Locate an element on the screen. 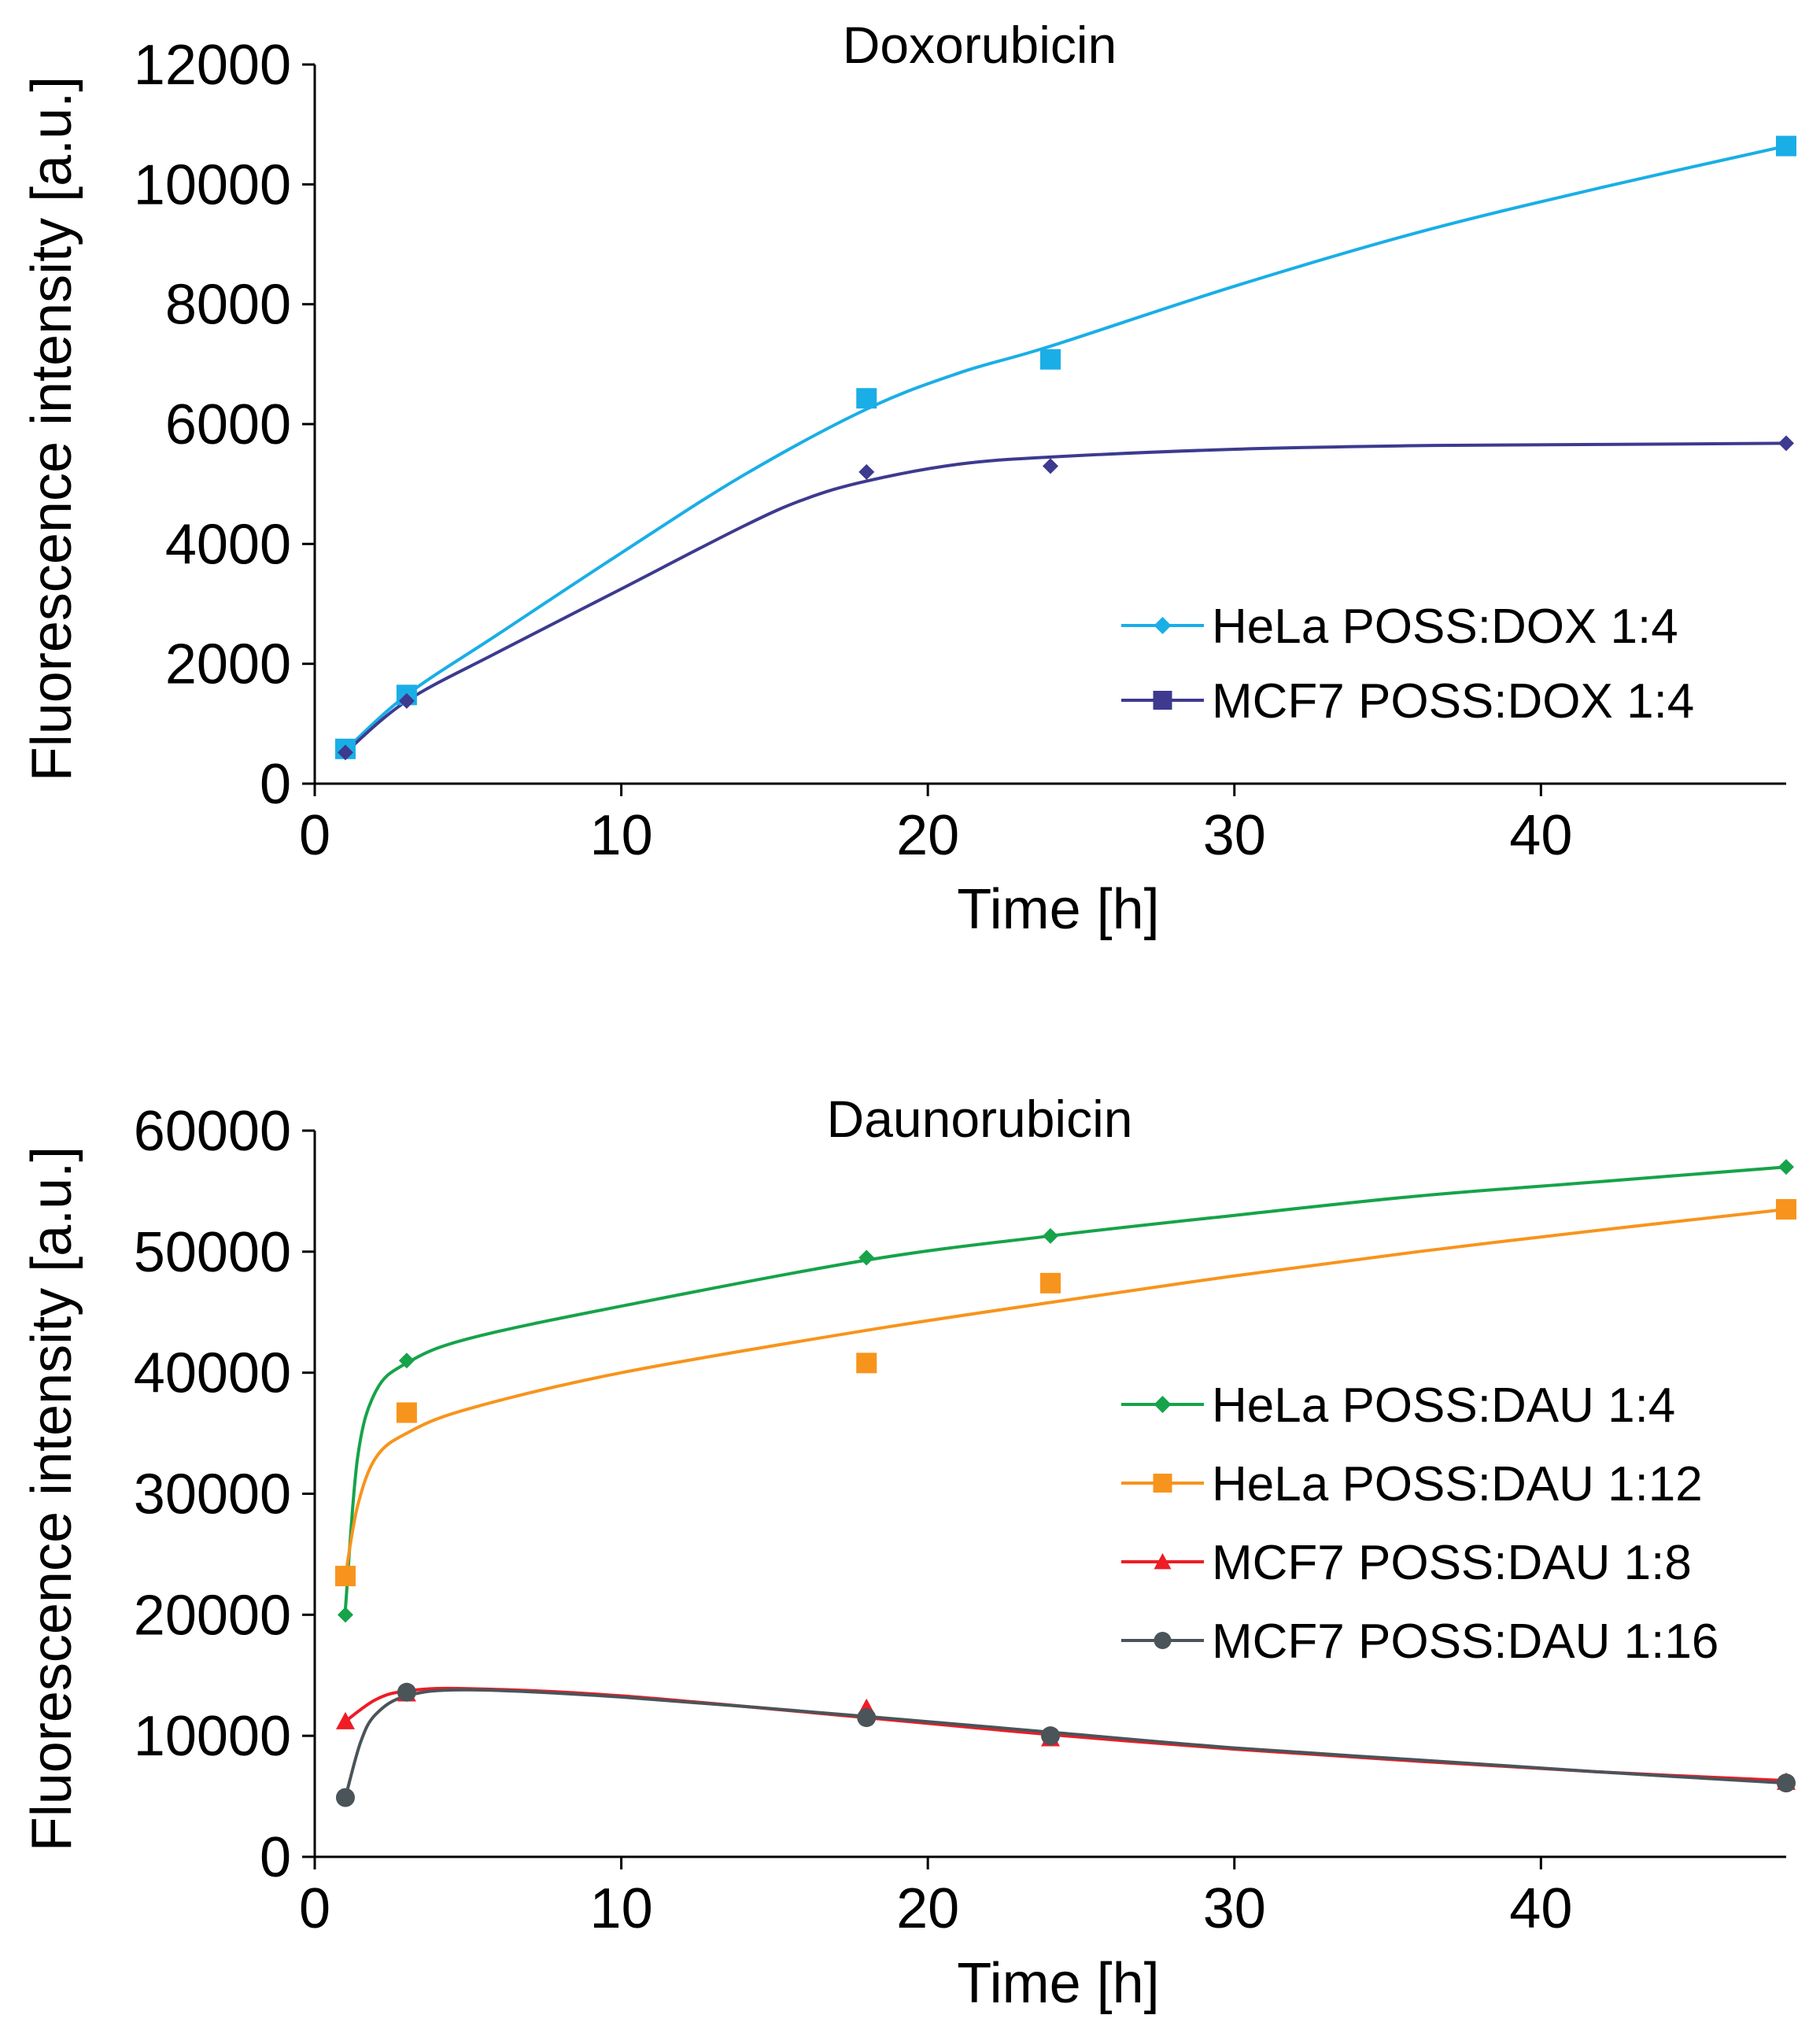  y-tick-label: 30000 is located at coordinates (212, 1495).